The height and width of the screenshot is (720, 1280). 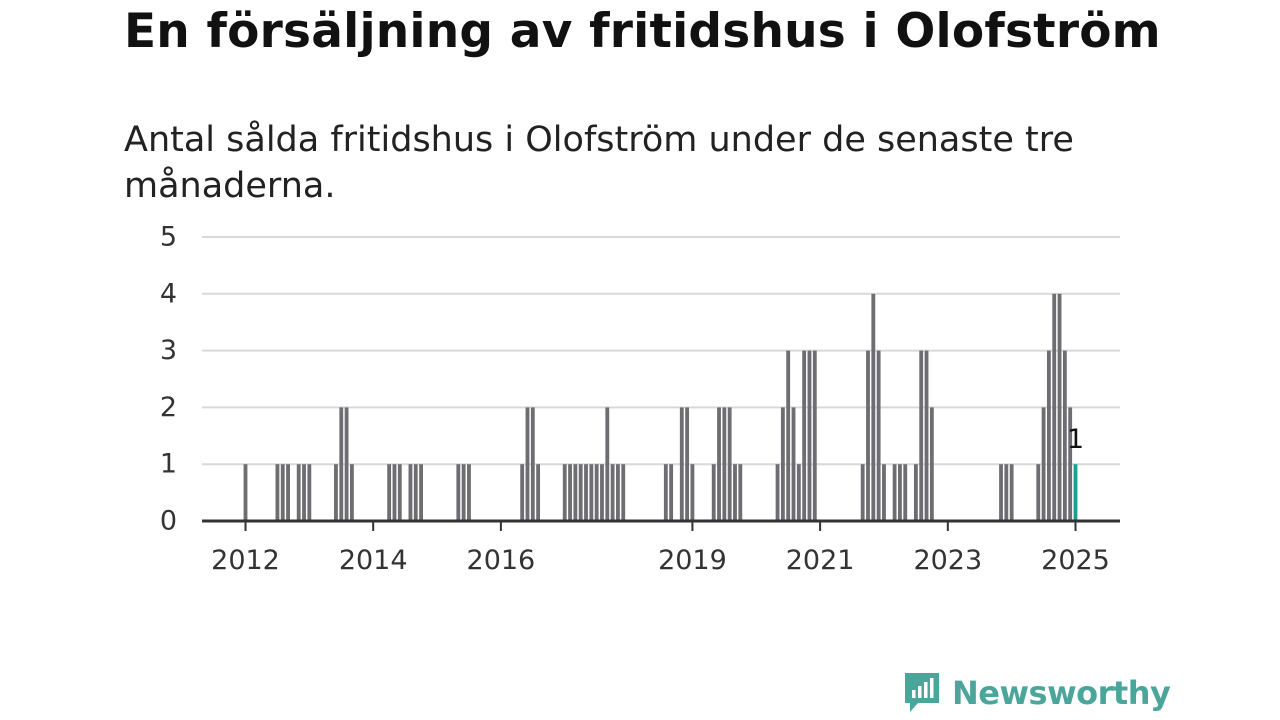 I want to click on highlight-bar, so click(x=1075, y=492).